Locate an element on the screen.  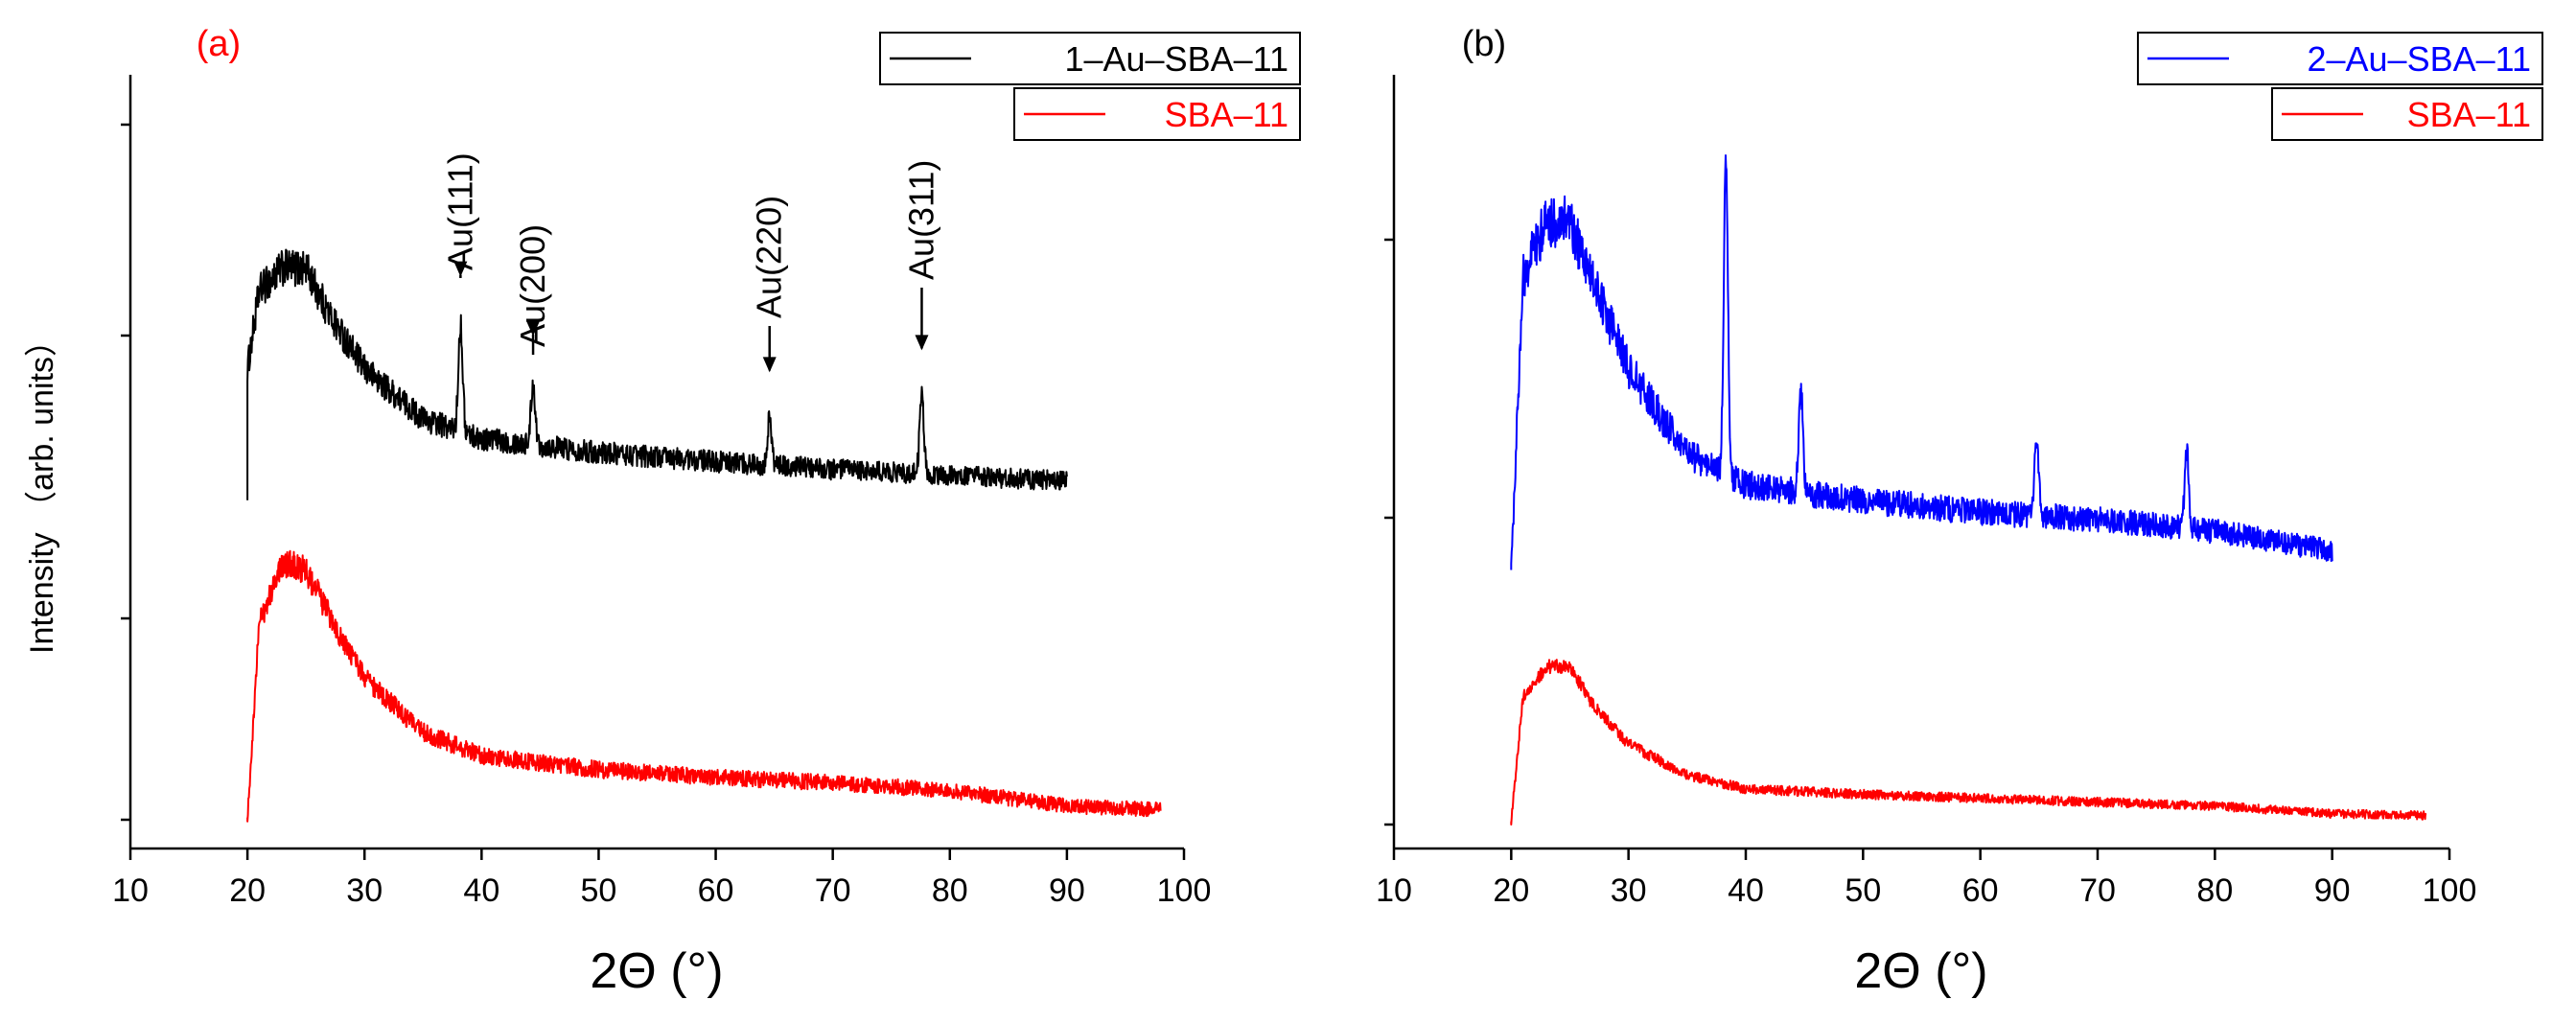
x-tick-label-a-70: 70 is located at coordinates (833, 890).